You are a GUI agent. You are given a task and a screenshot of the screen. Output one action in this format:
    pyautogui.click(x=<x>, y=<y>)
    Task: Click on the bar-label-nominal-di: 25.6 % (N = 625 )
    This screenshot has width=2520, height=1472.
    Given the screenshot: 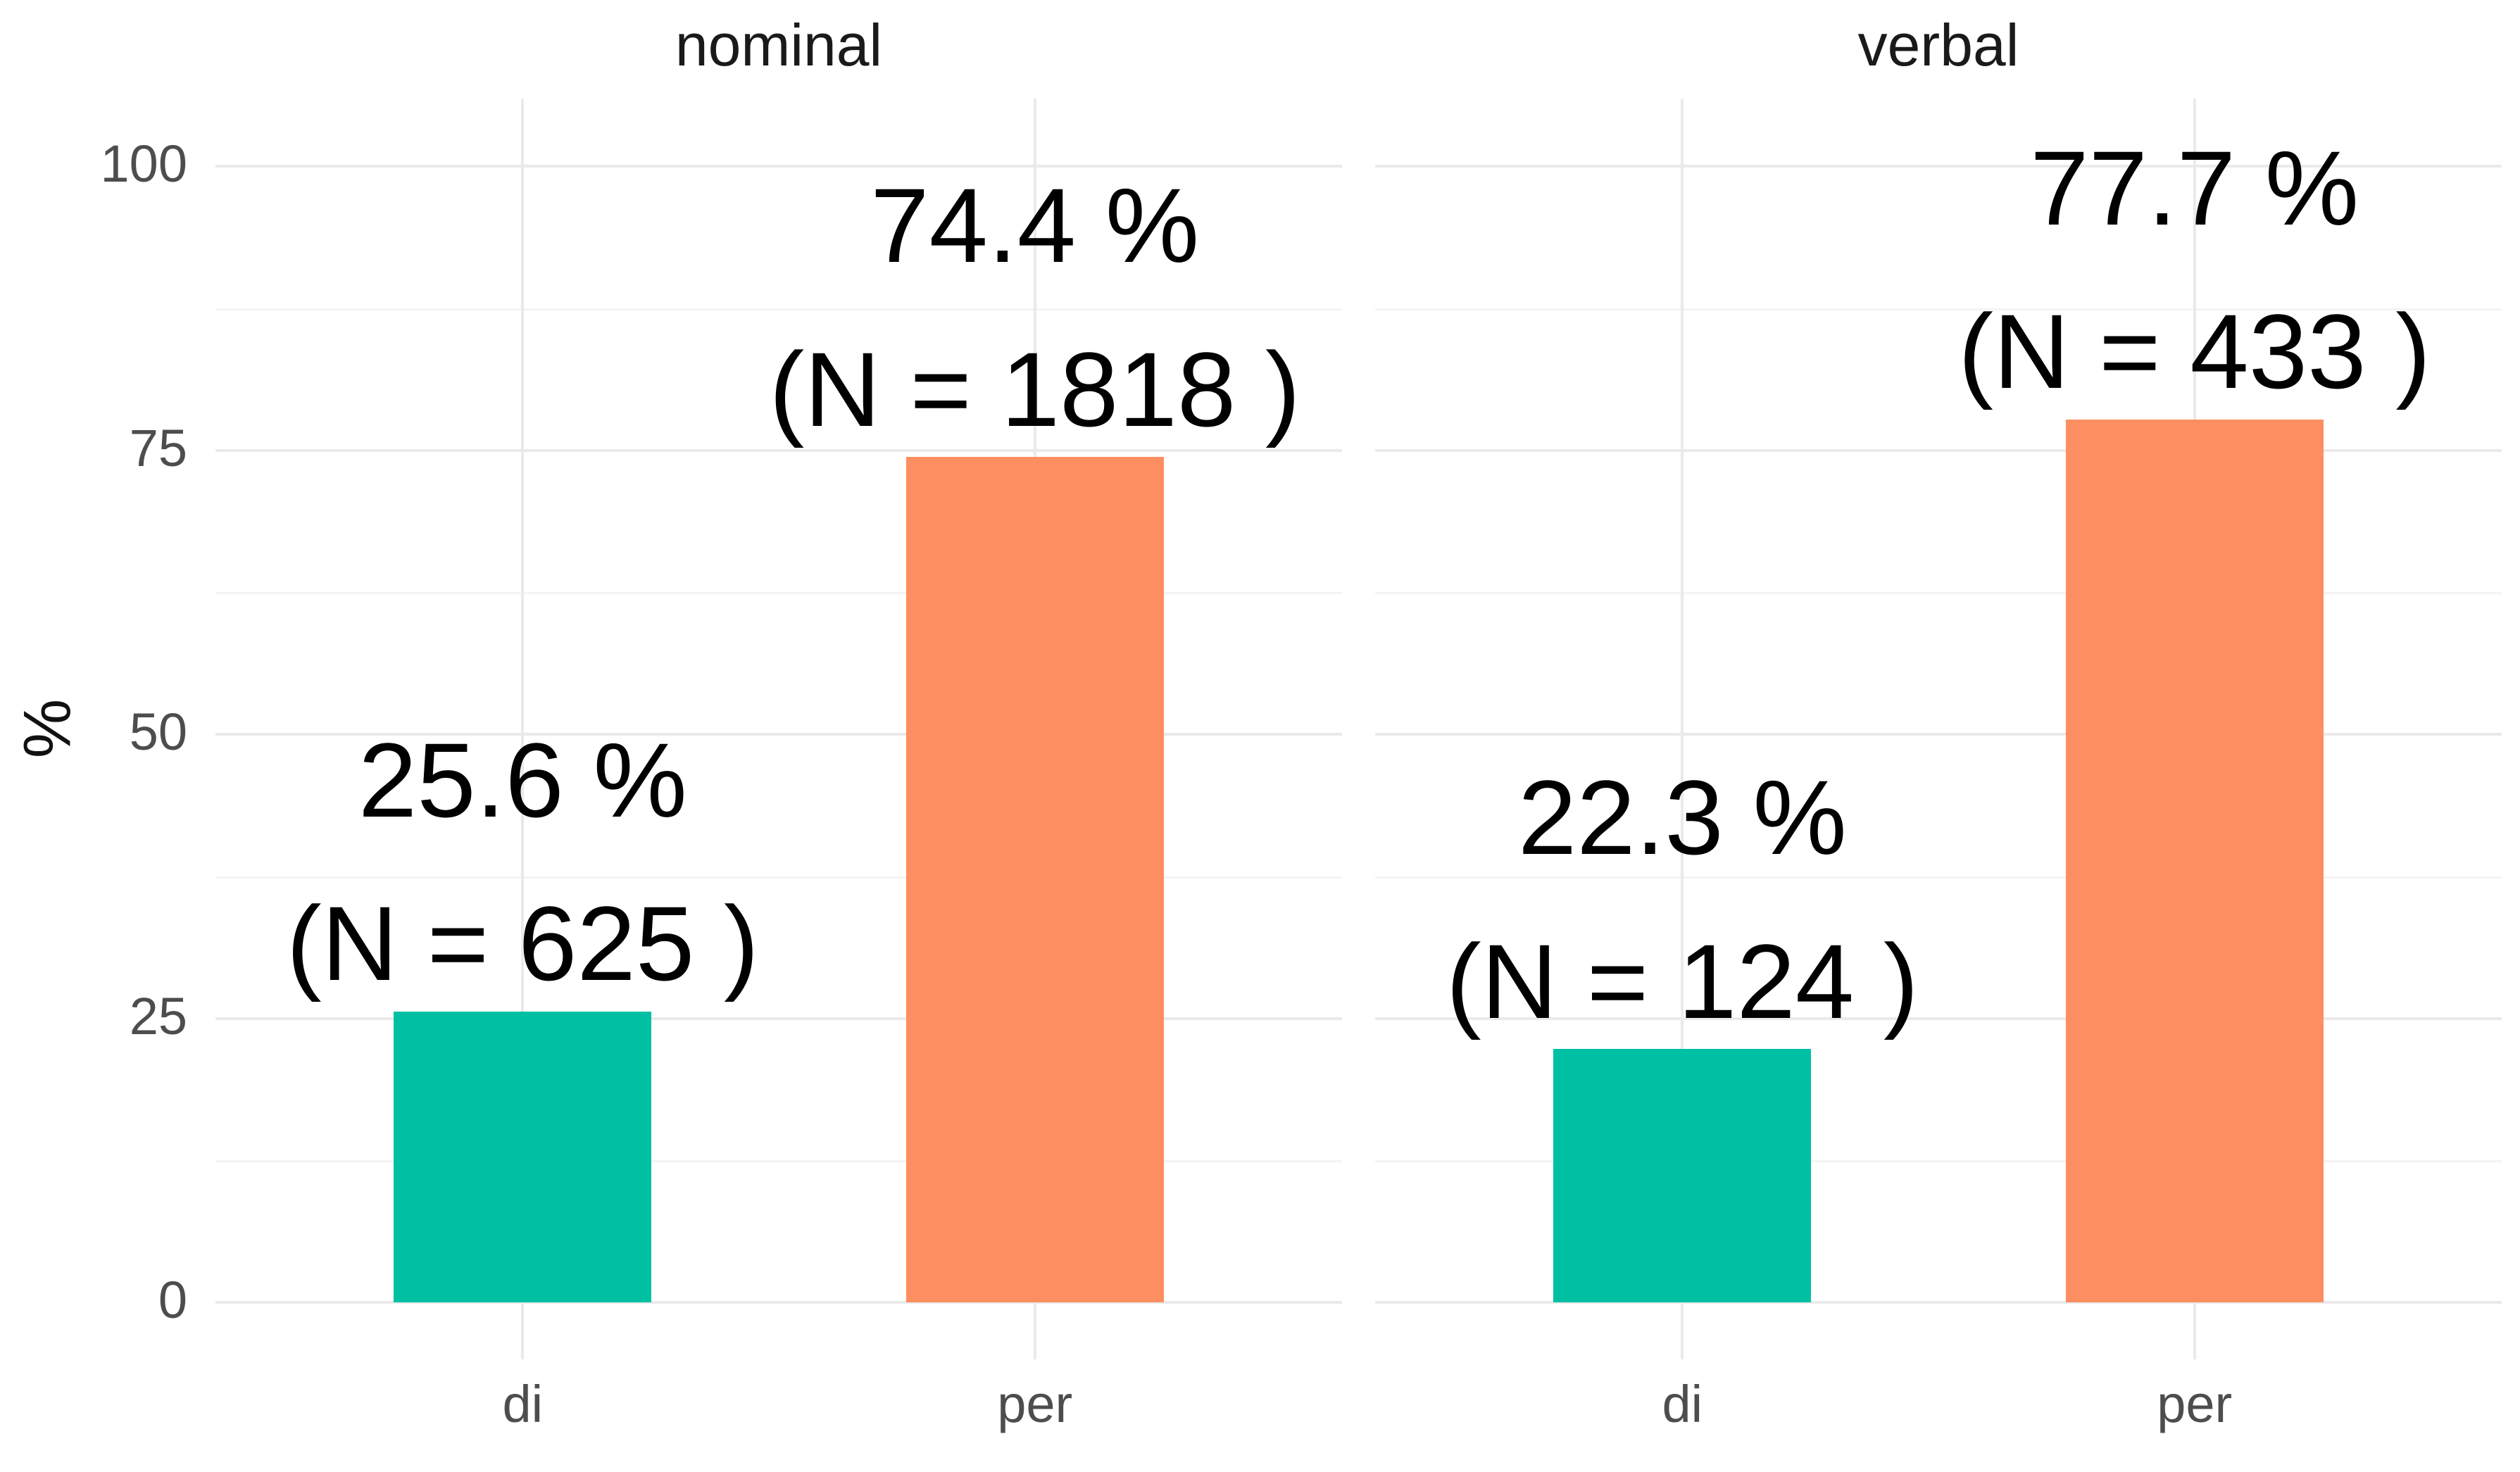 What is the action you would take?
    pyautogui.click(x=523, y=862)
    